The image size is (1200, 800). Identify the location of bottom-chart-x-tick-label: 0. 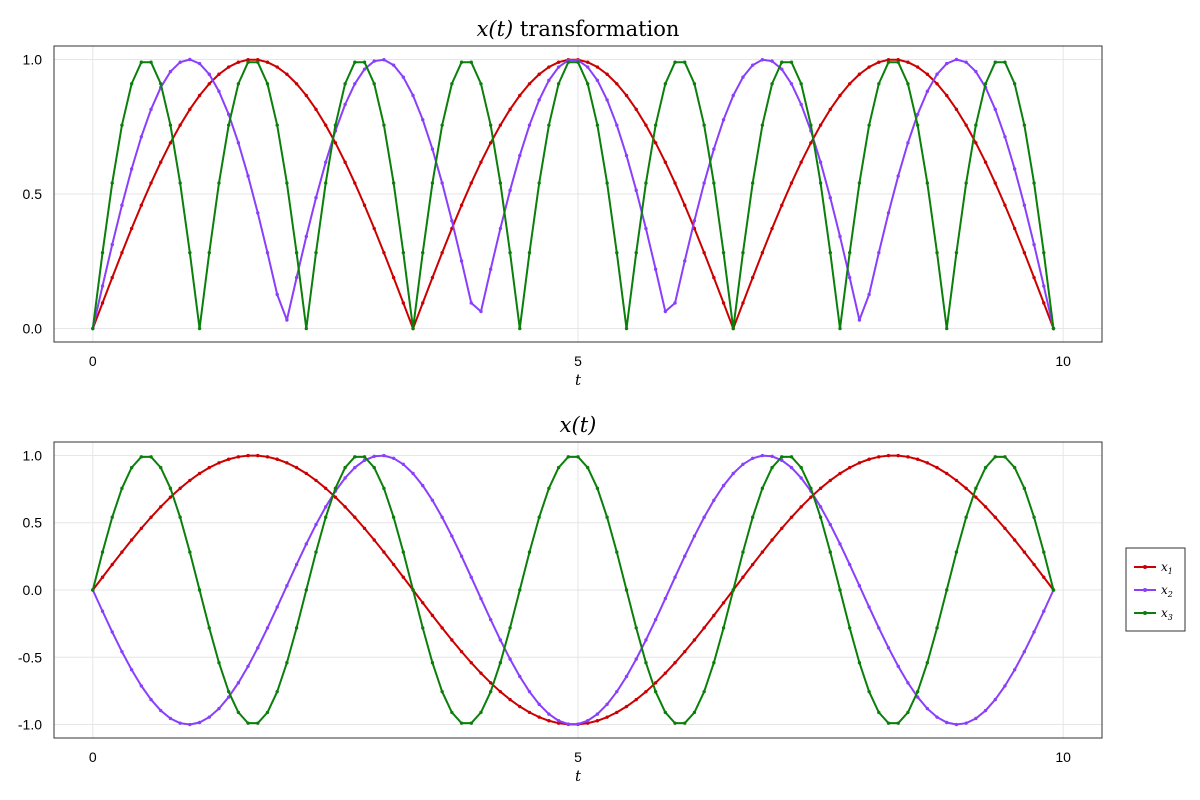
(93, 757).